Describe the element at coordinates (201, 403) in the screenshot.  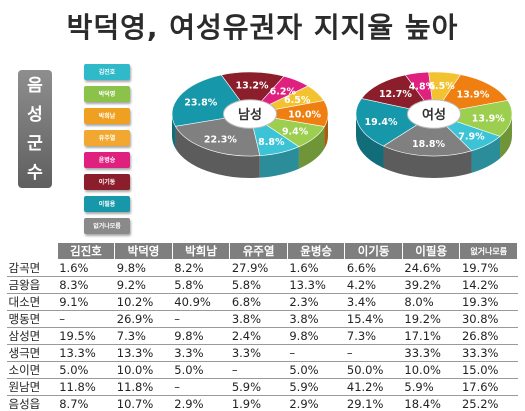
I see `table-cell: 2.9%` at that location.